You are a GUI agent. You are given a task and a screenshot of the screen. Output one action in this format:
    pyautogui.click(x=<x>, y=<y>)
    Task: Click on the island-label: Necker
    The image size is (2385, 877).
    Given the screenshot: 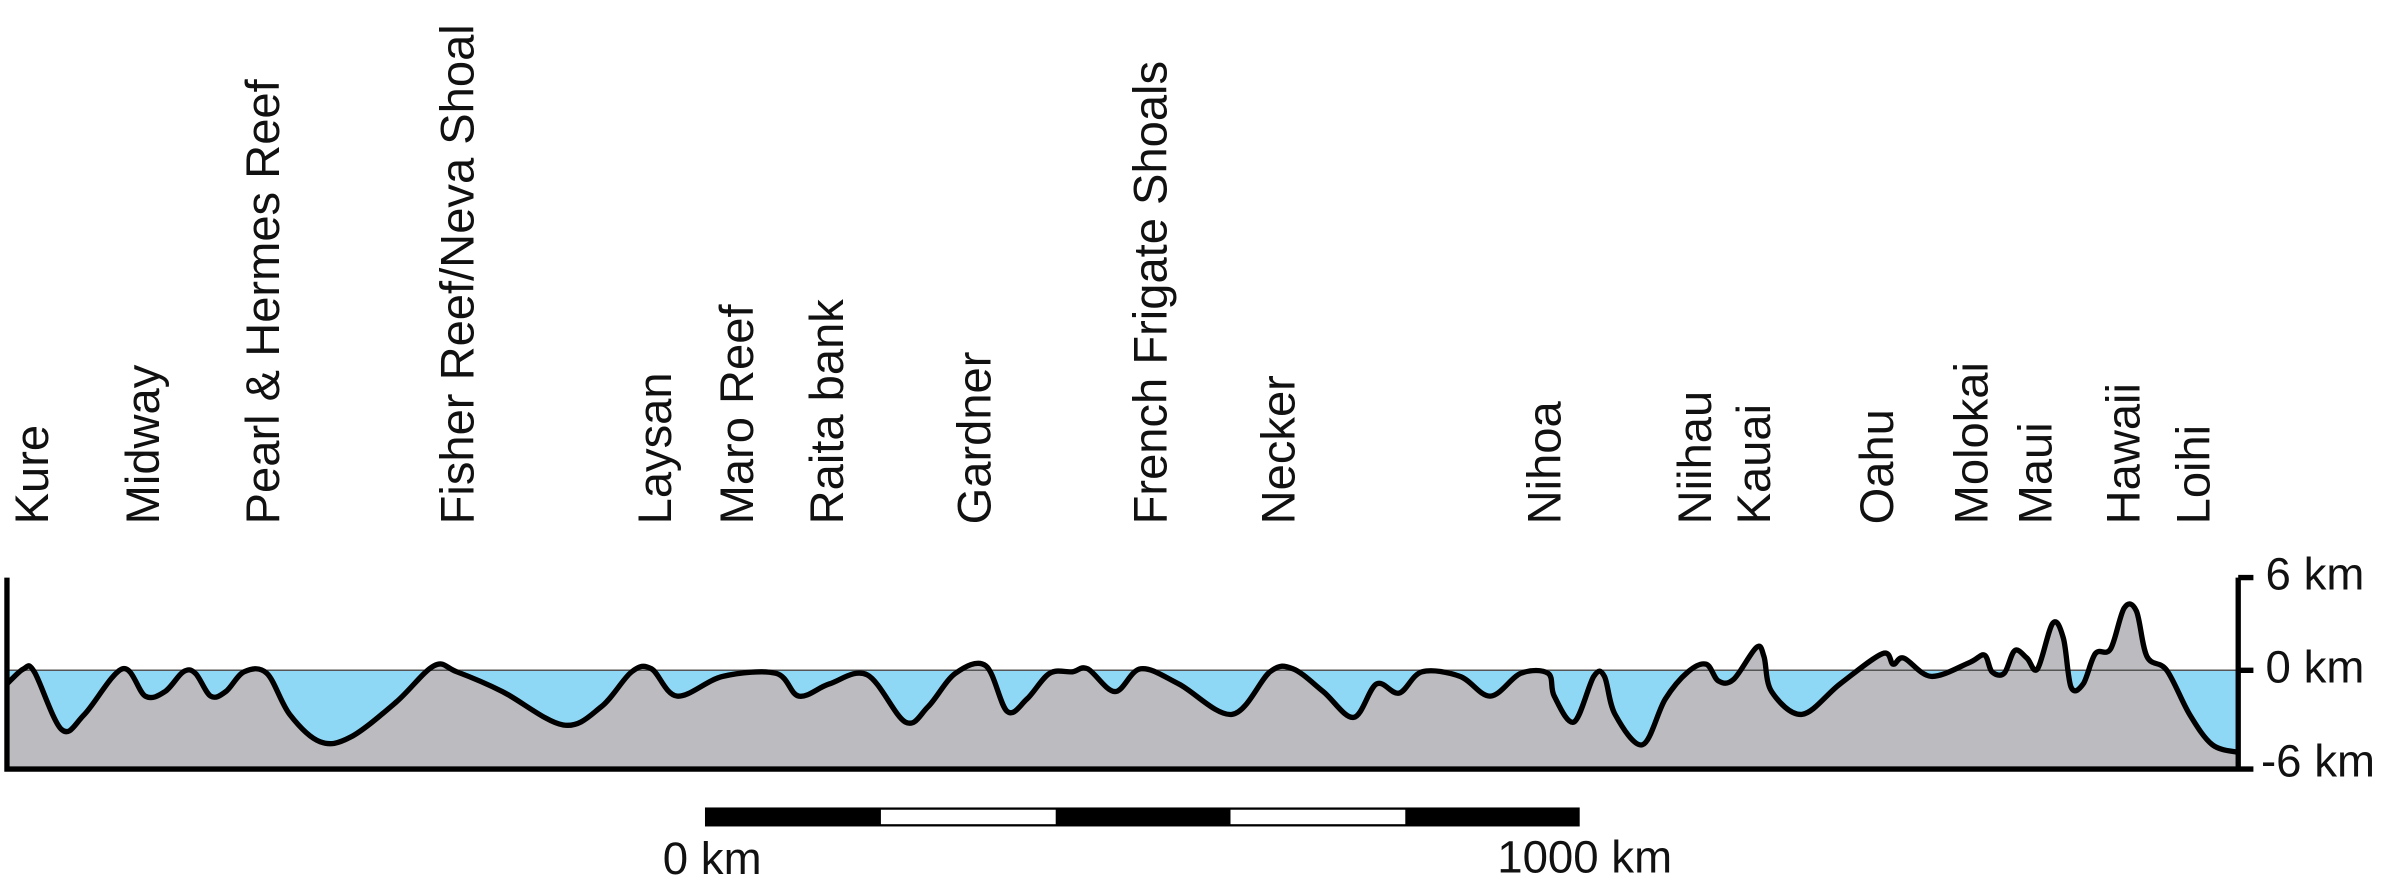 What is the action you would take?
    pyautogui.click(x=1277, y=449)
    